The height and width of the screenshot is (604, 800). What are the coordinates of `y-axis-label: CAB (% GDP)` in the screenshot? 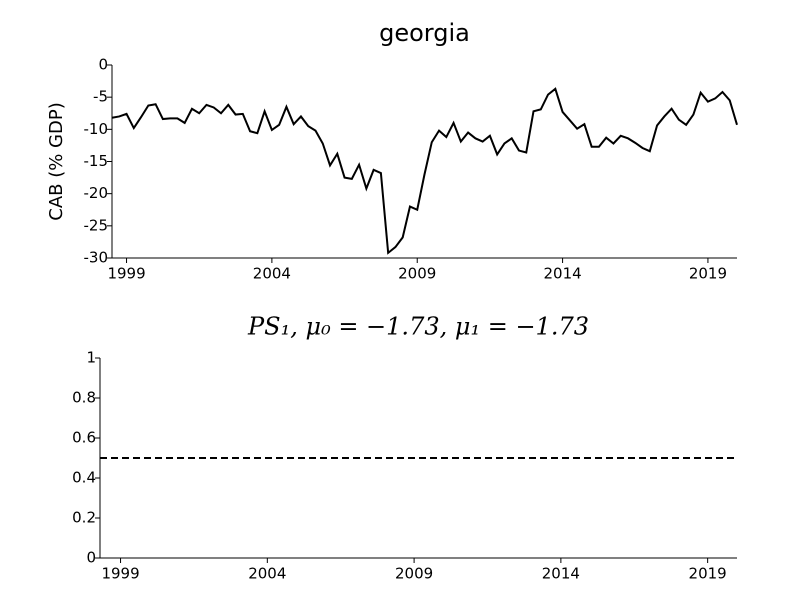 It's located at (56, 161).